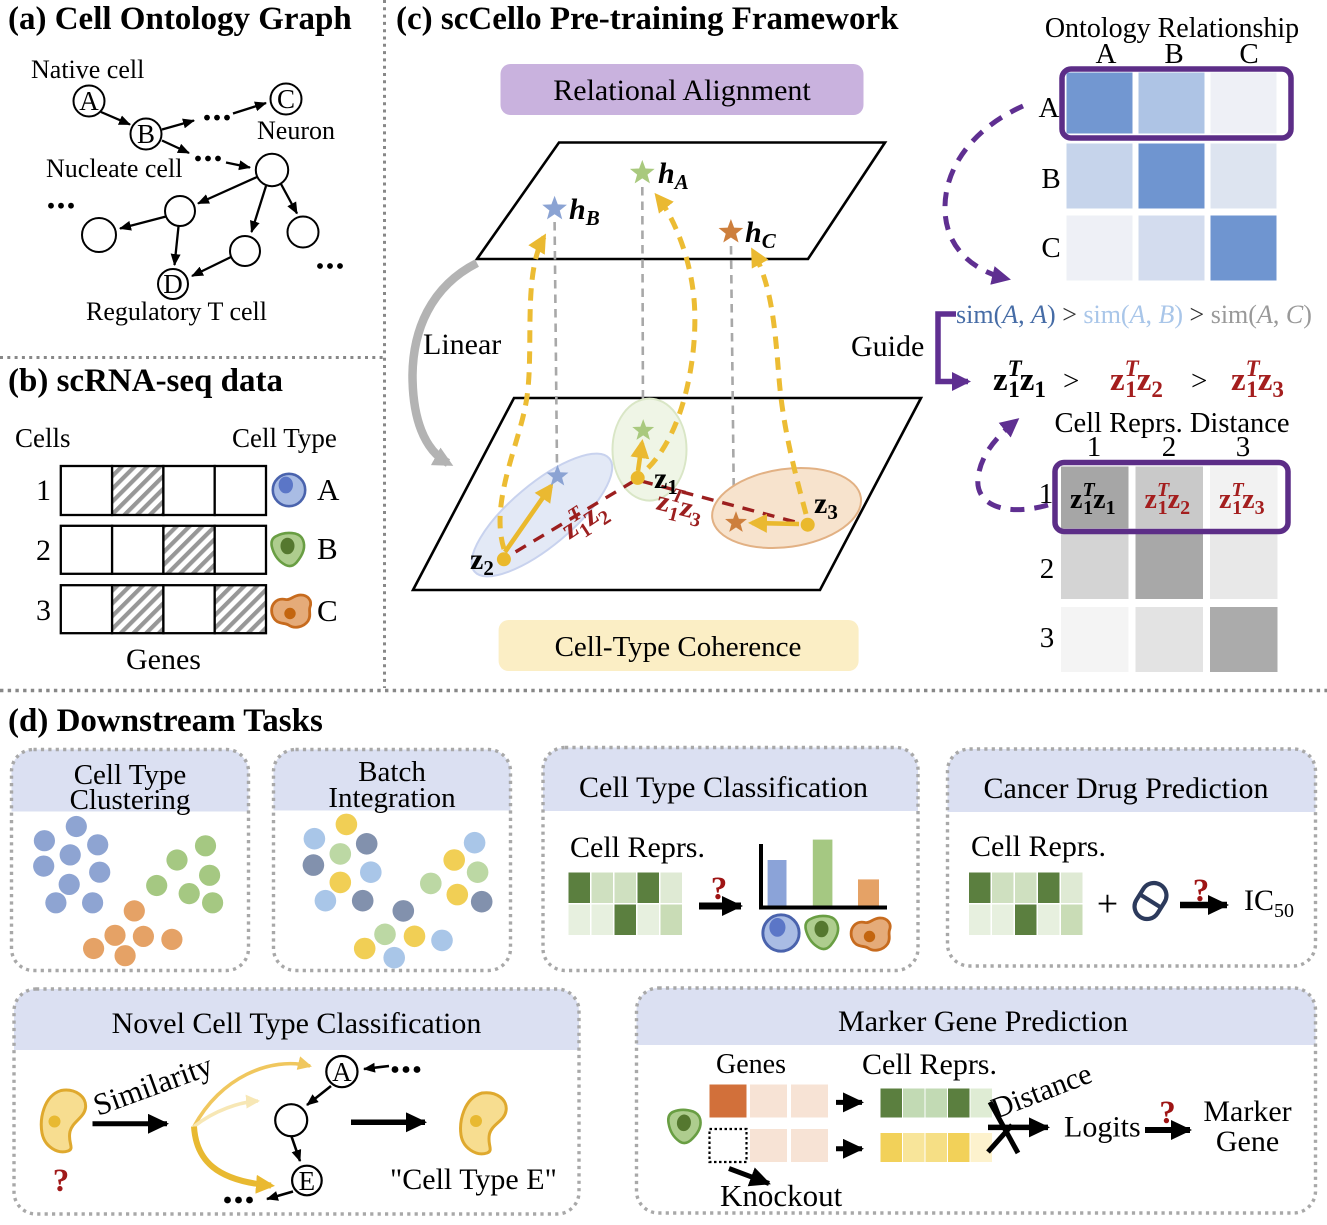 This screenshot has width=1327, height=1225. What do you see at coordinates (983, 1021) in the screenshot?
I see `svg-text: Marker Gene Prediction` at bounding box center [983, 1021].